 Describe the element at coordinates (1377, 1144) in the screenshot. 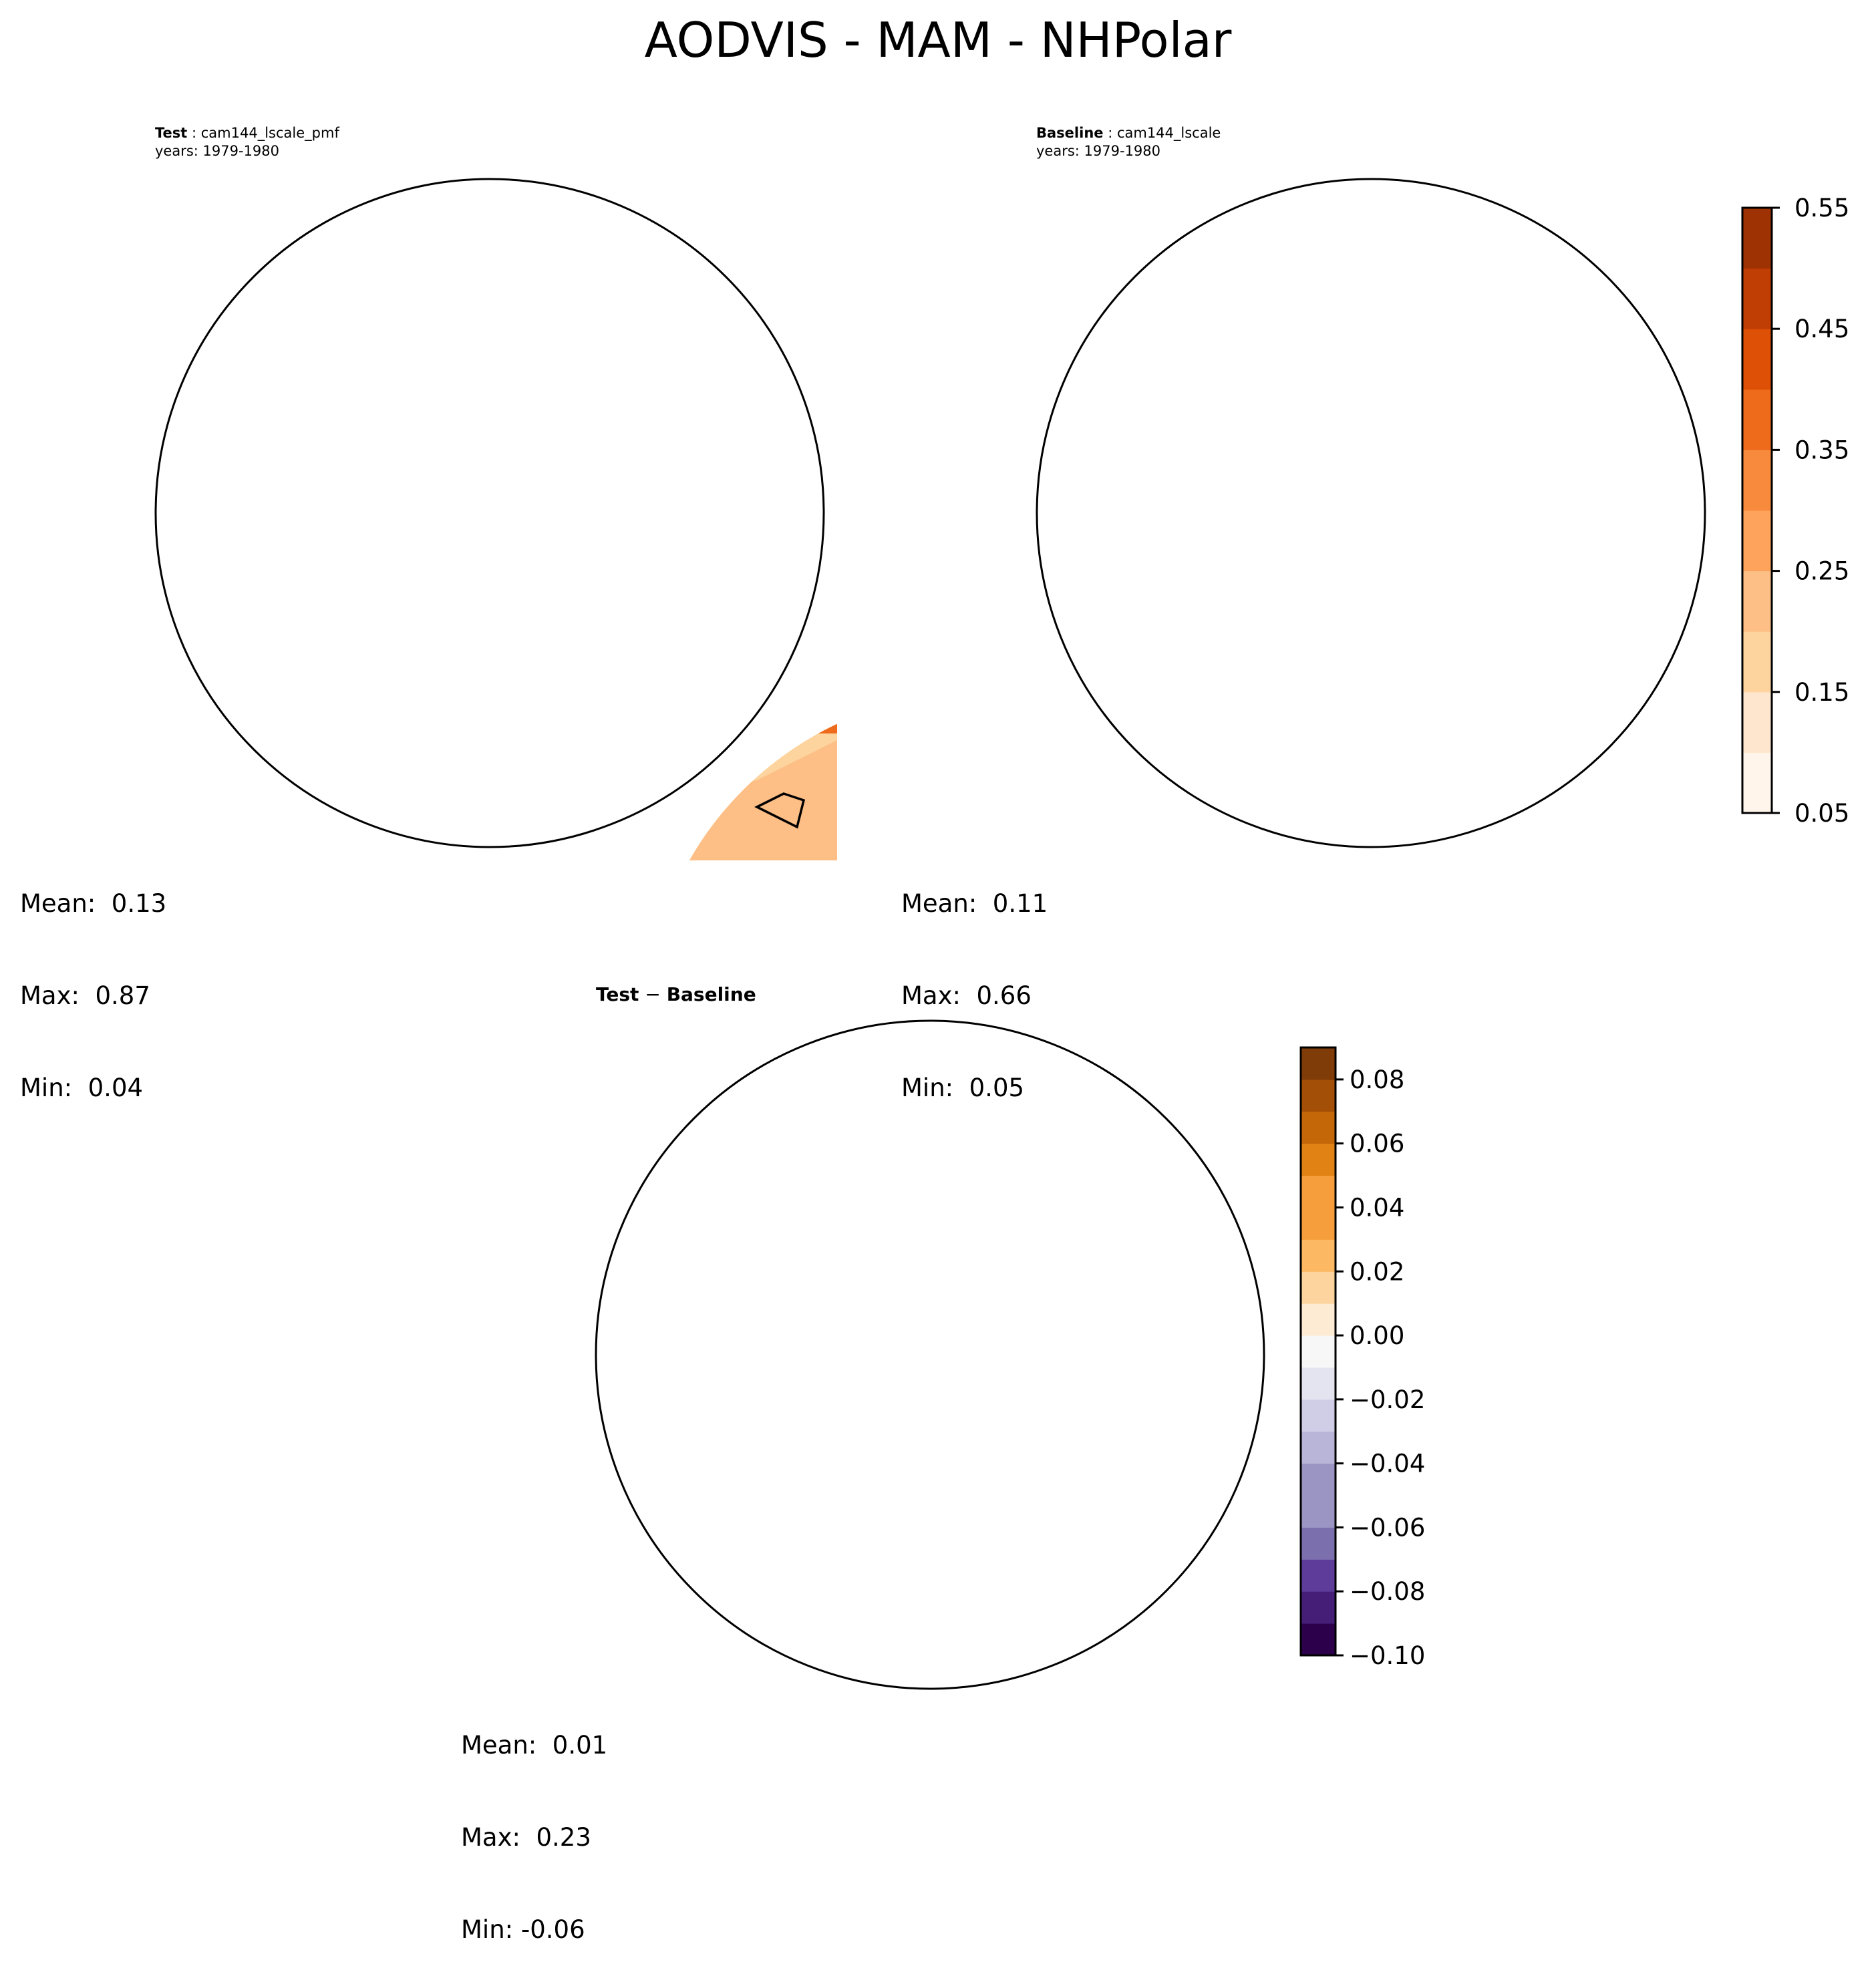

I see `colorbar-diff-tick-label: 0.06` at that location.